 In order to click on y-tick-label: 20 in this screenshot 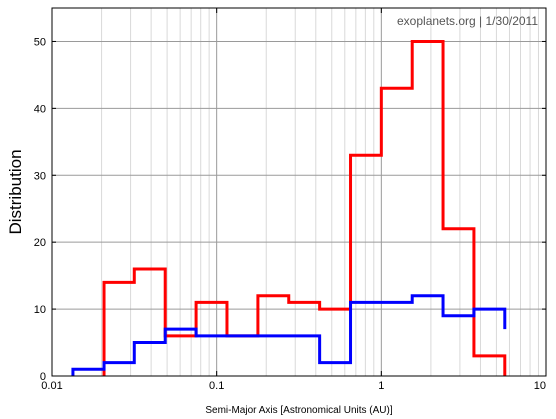, I will do `click(40, 243)`.